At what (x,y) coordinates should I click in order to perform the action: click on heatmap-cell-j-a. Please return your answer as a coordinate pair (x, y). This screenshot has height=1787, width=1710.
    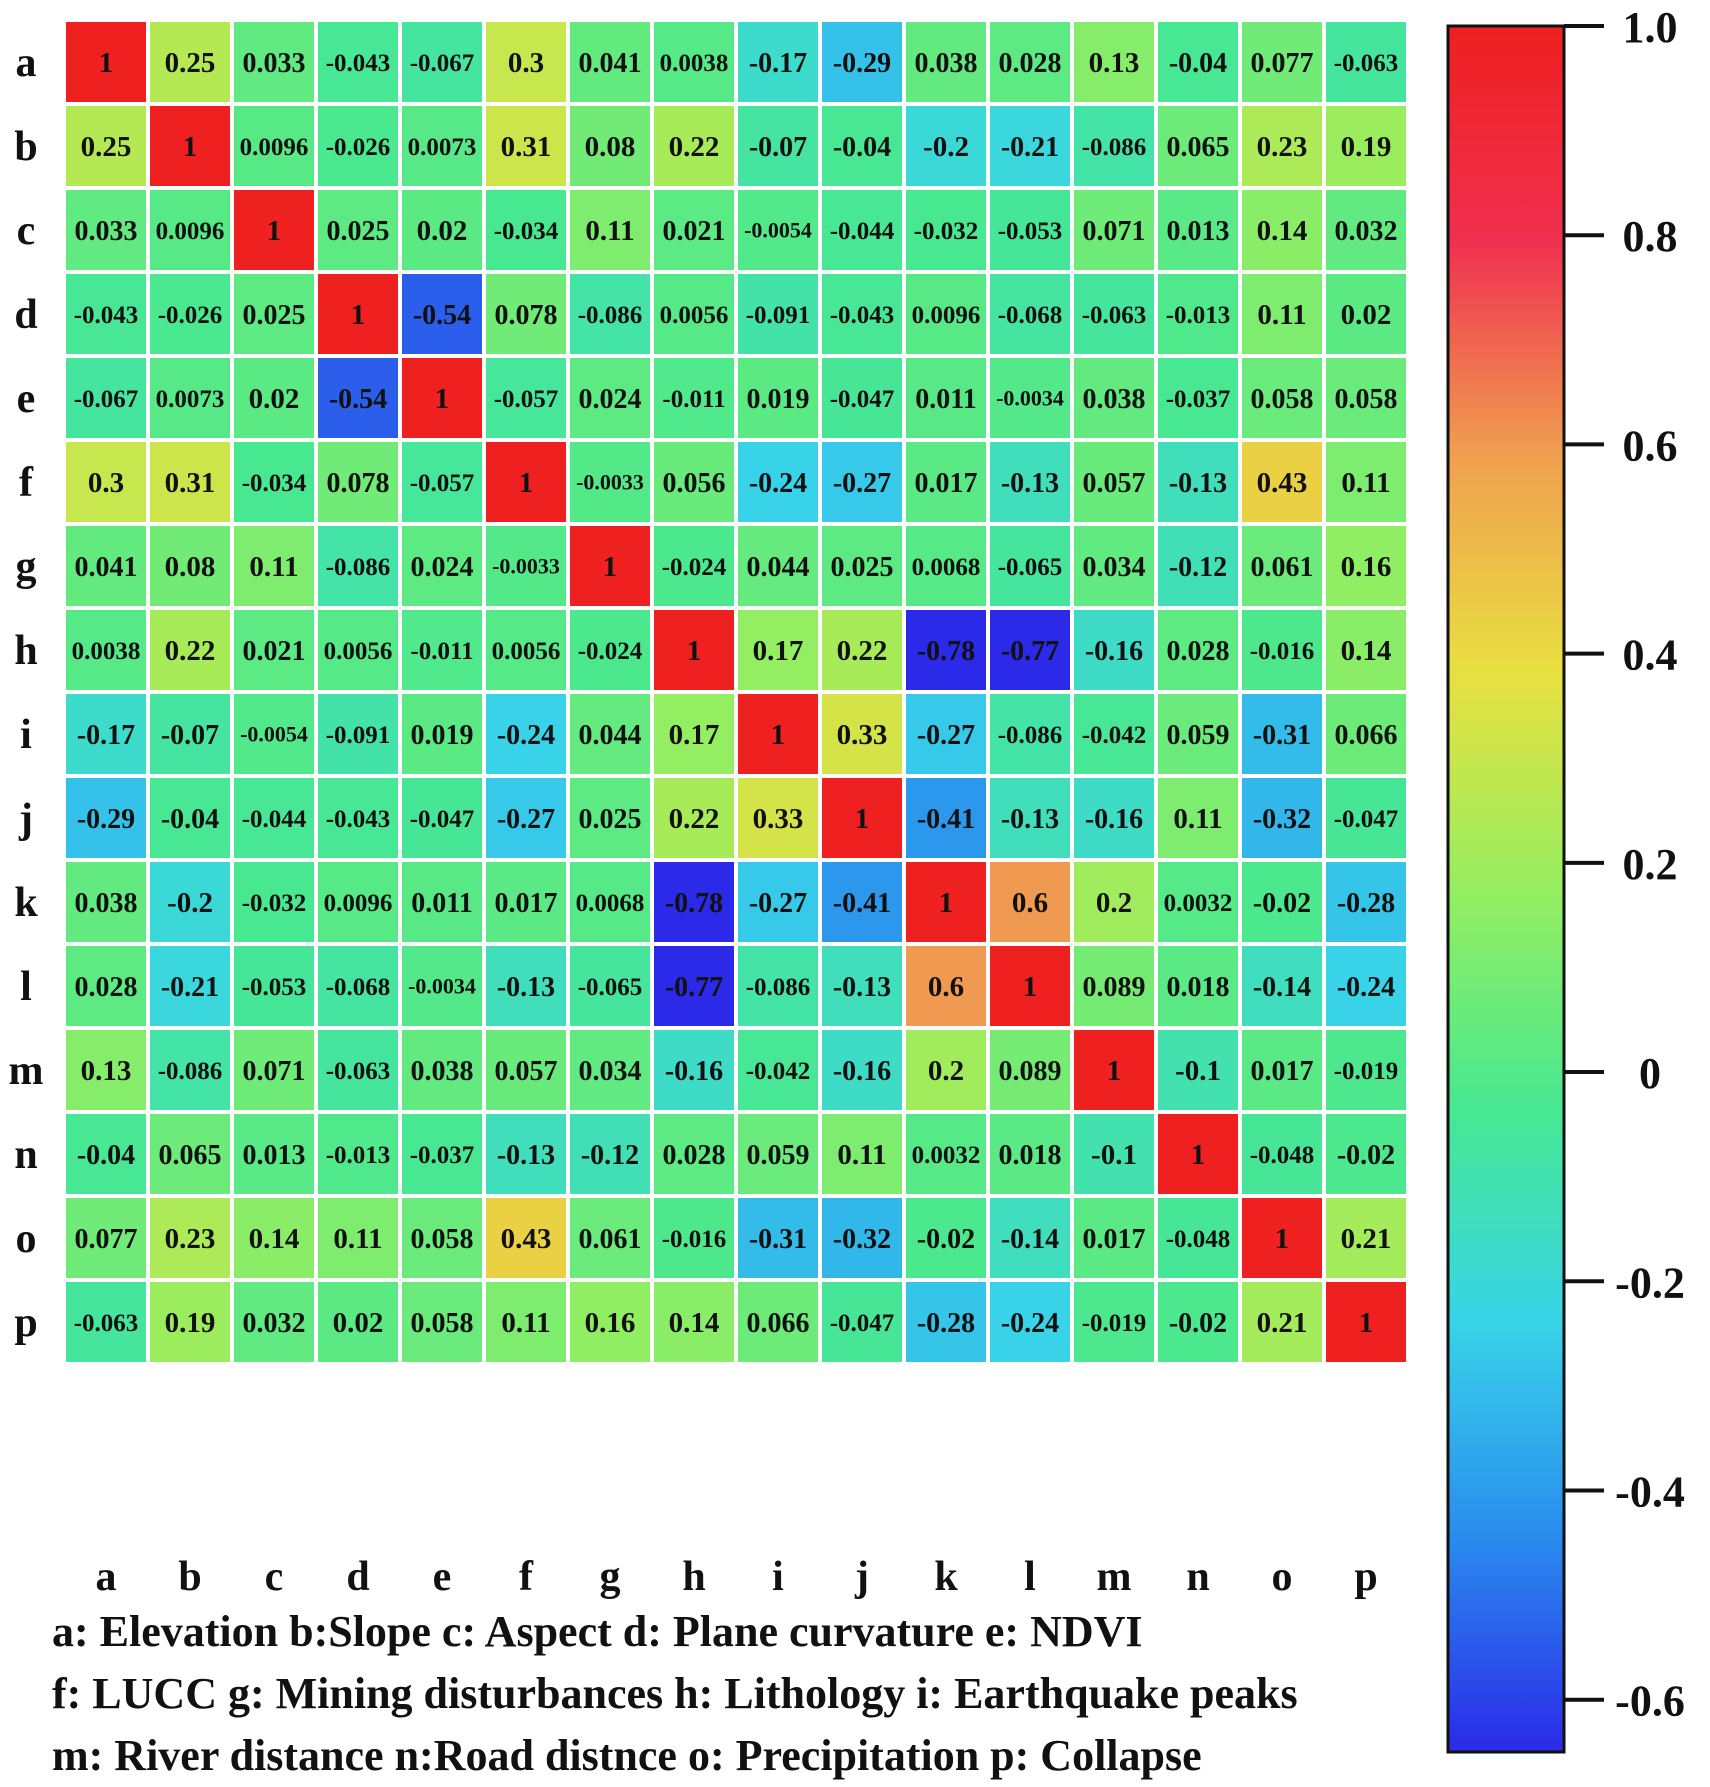
    Looking at the image, I should click on (106, 818).